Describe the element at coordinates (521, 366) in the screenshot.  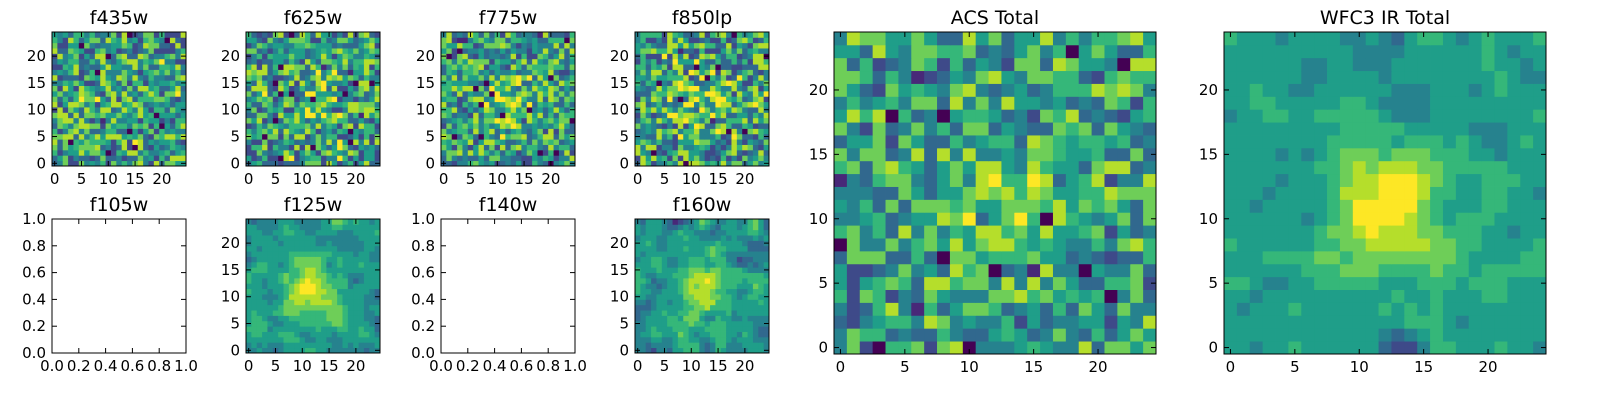
I see `x-tick-label: 0.6` at that location.